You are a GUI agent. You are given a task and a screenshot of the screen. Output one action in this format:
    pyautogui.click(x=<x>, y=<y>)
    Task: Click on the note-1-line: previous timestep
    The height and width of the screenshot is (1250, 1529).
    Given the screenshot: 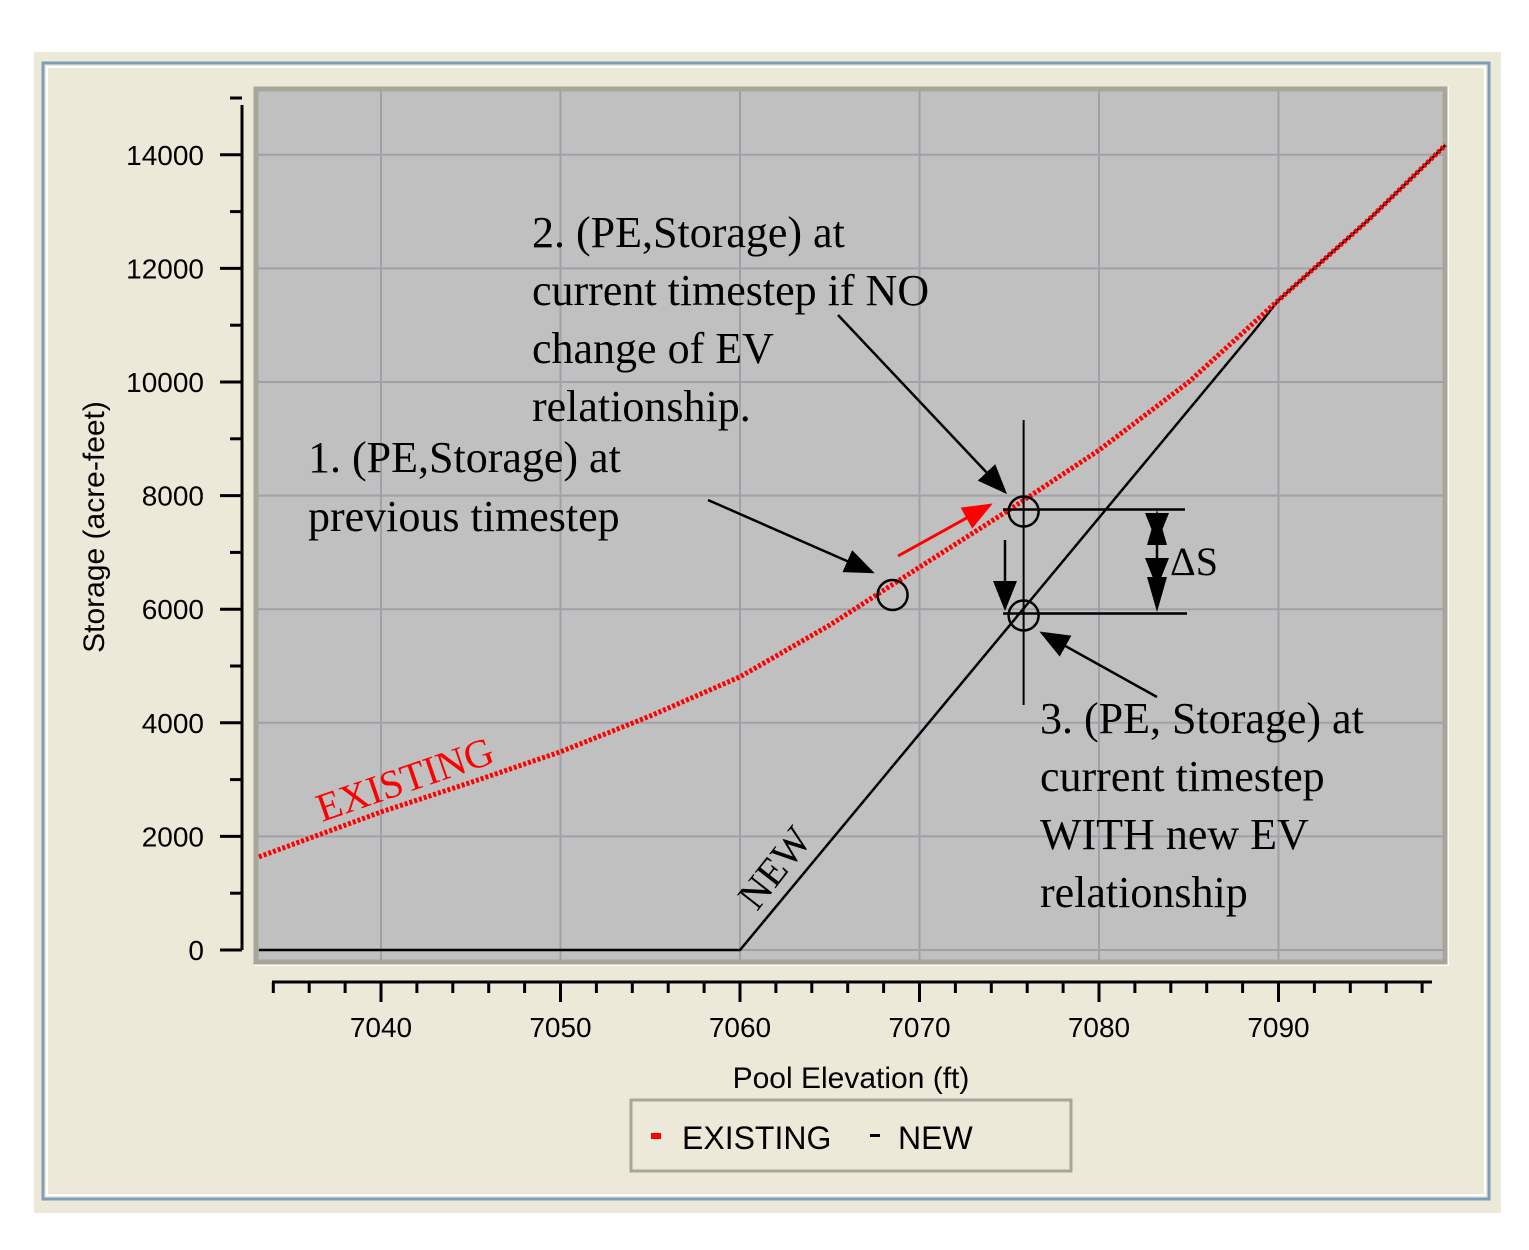 What is the action you would take?
    pyautogui.click(x=464, y=516)
    